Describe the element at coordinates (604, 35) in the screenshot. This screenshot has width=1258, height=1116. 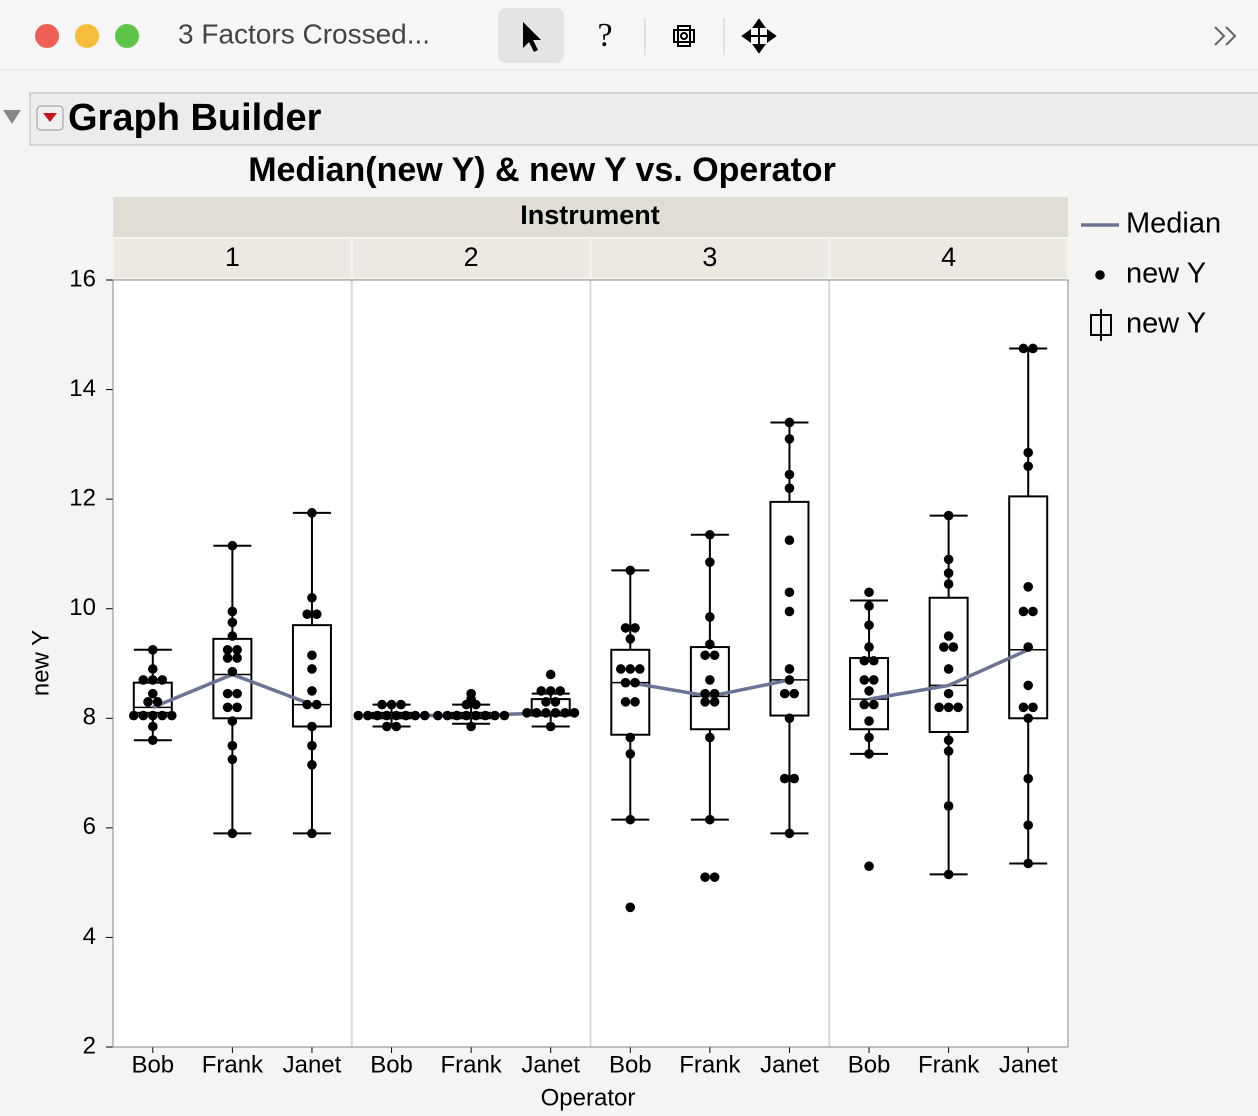
I see `help-tool: ?` at that location.